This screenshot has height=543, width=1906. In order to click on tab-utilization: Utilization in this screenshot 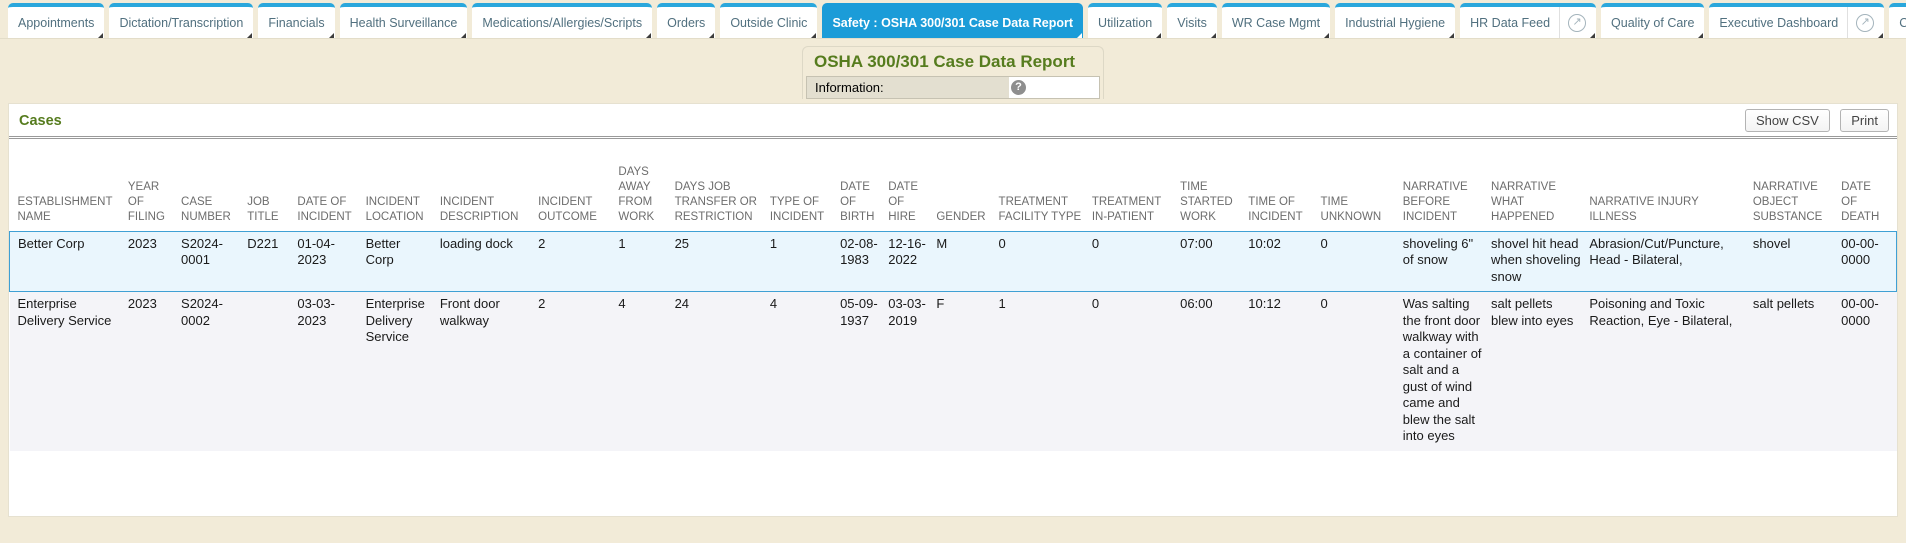, I will do `click(1125, 20)`.